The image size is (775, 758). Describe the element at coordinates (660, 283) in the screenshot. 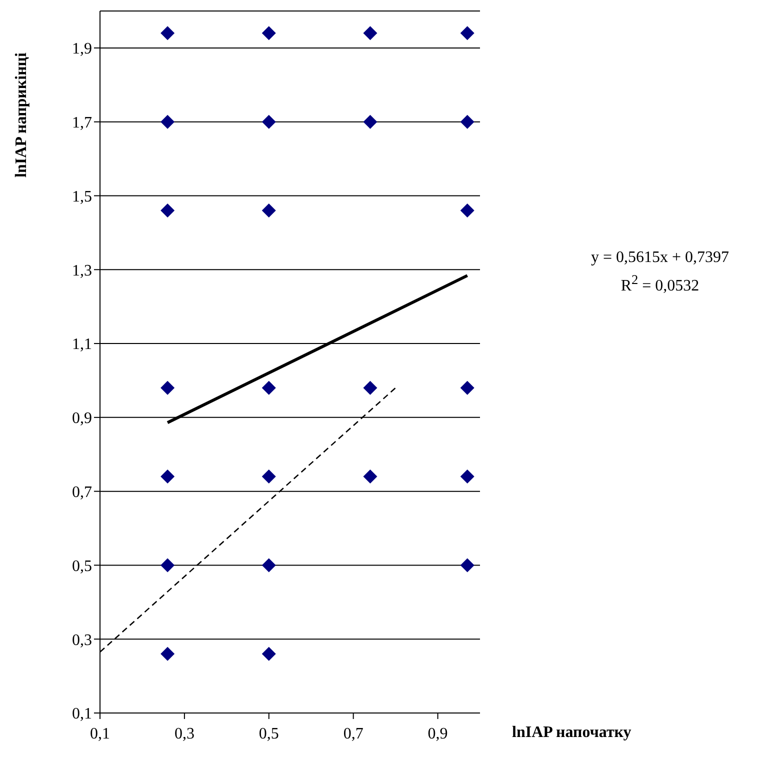

I see `text: R$^{2}$ = 0,0532` at that location.